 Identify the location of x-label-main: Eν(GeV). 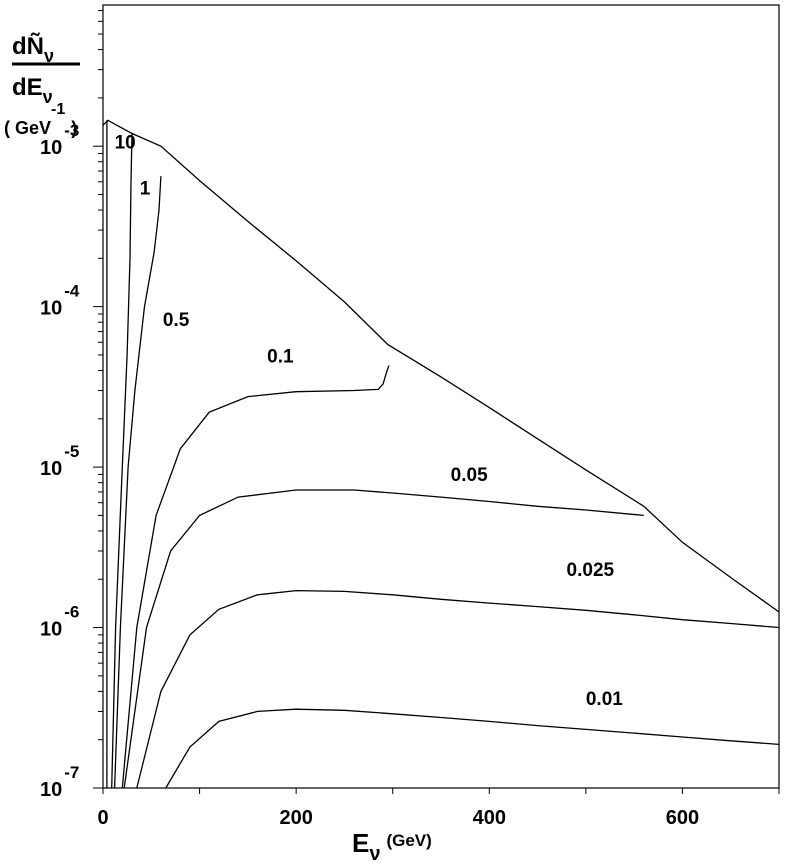
(392, 846).